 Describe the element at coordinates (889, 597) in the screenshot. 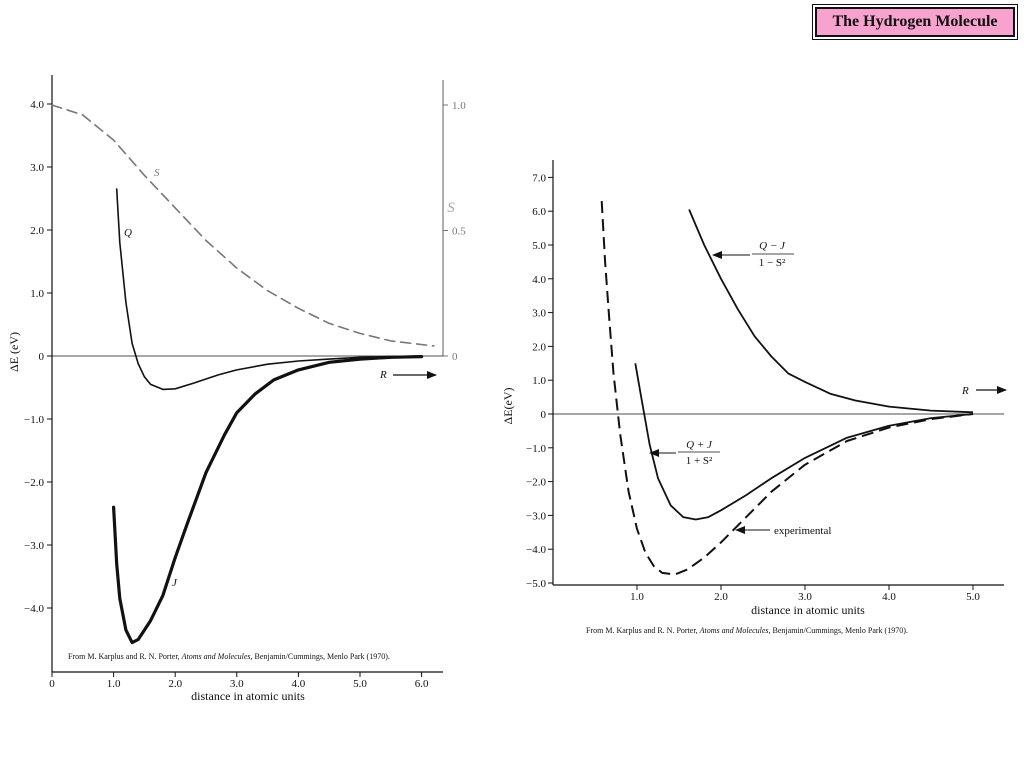

I see `right-x-tick-label: 4.0` at that location.